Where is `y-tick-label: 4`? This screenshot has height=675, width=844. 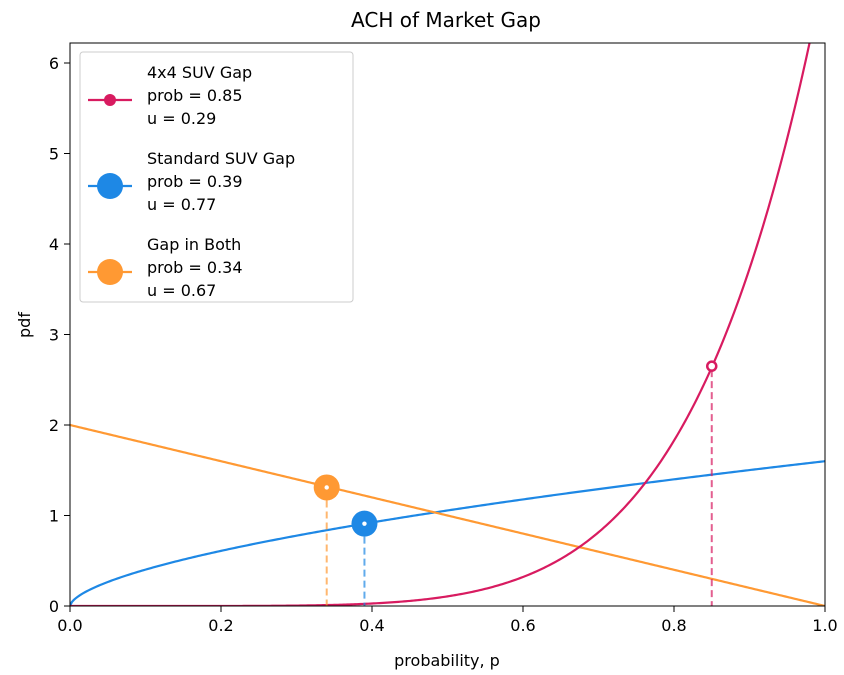 y-tick-label: 4 is located at coordinates (54, 244).